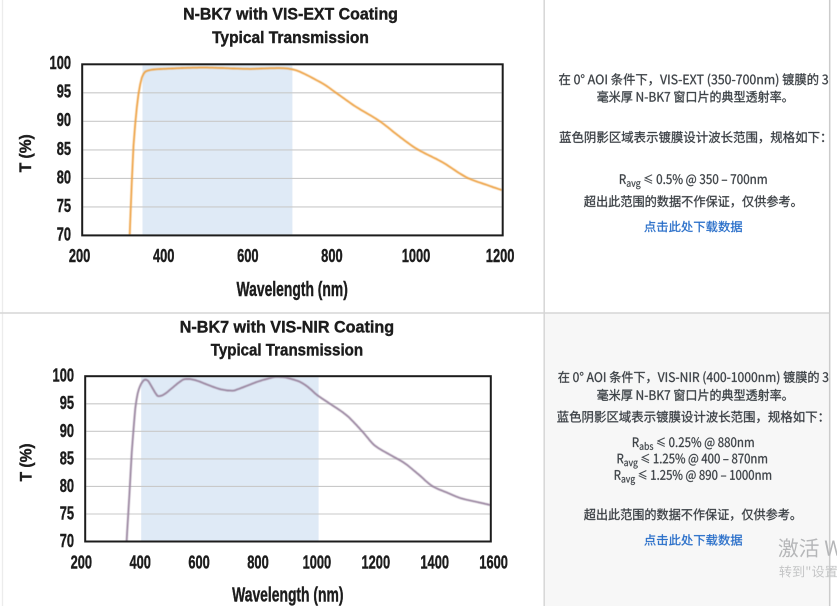 This screenshot has height=606, width=837. I want to click on svg-text: 1400, so click(434, 563).